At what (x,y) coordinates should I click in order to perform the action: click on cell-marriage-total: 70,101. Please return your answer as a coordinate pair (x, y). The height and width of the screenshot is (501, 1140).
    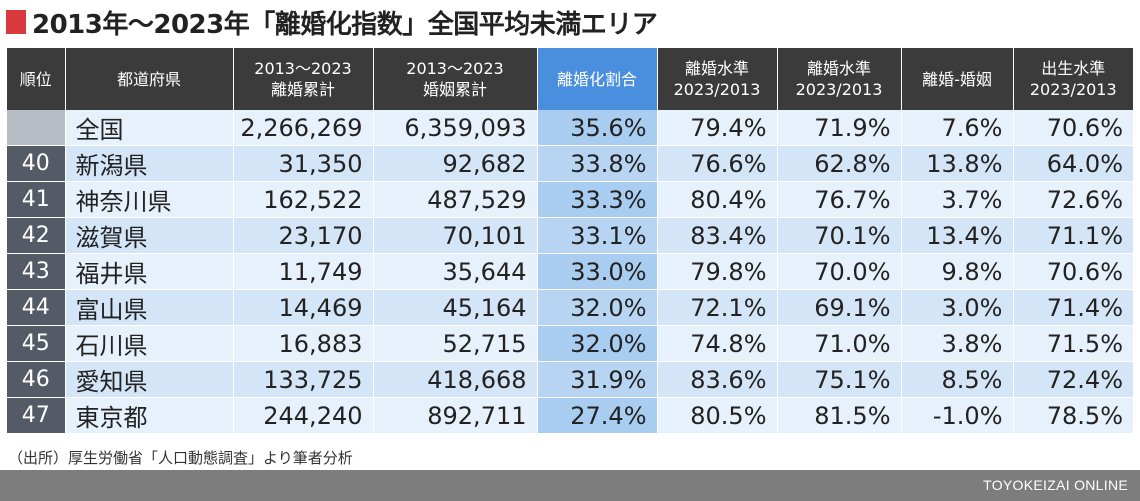
    Looking at the image, I should click on (455, 235).